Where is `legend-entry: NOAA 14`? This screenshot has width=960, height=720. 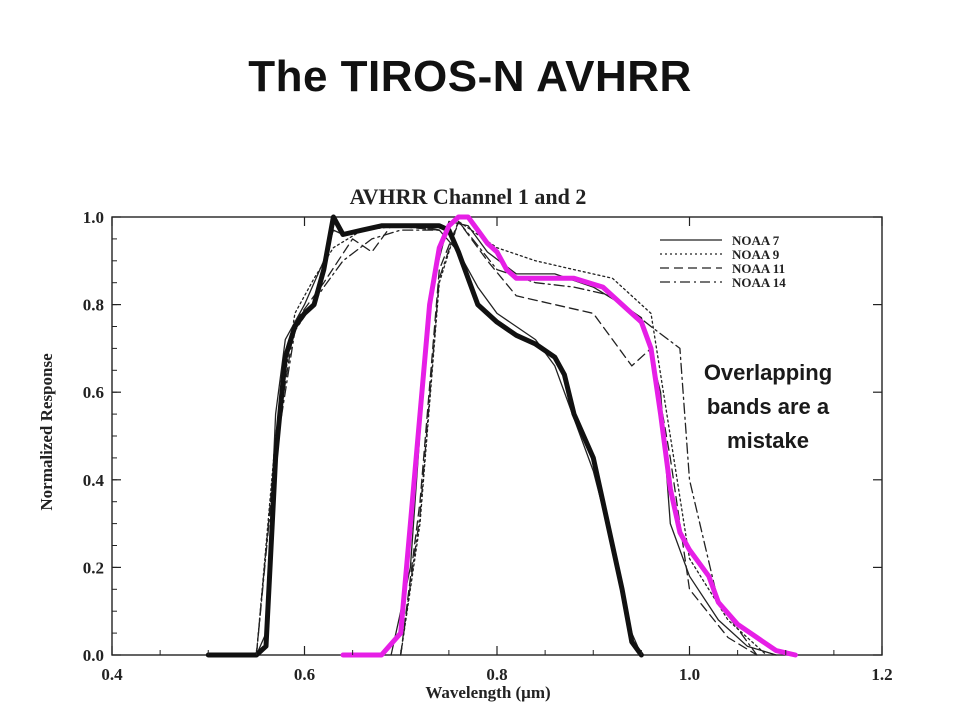
legend-entry: NOAA 14 is located at coordinates (759, 282).